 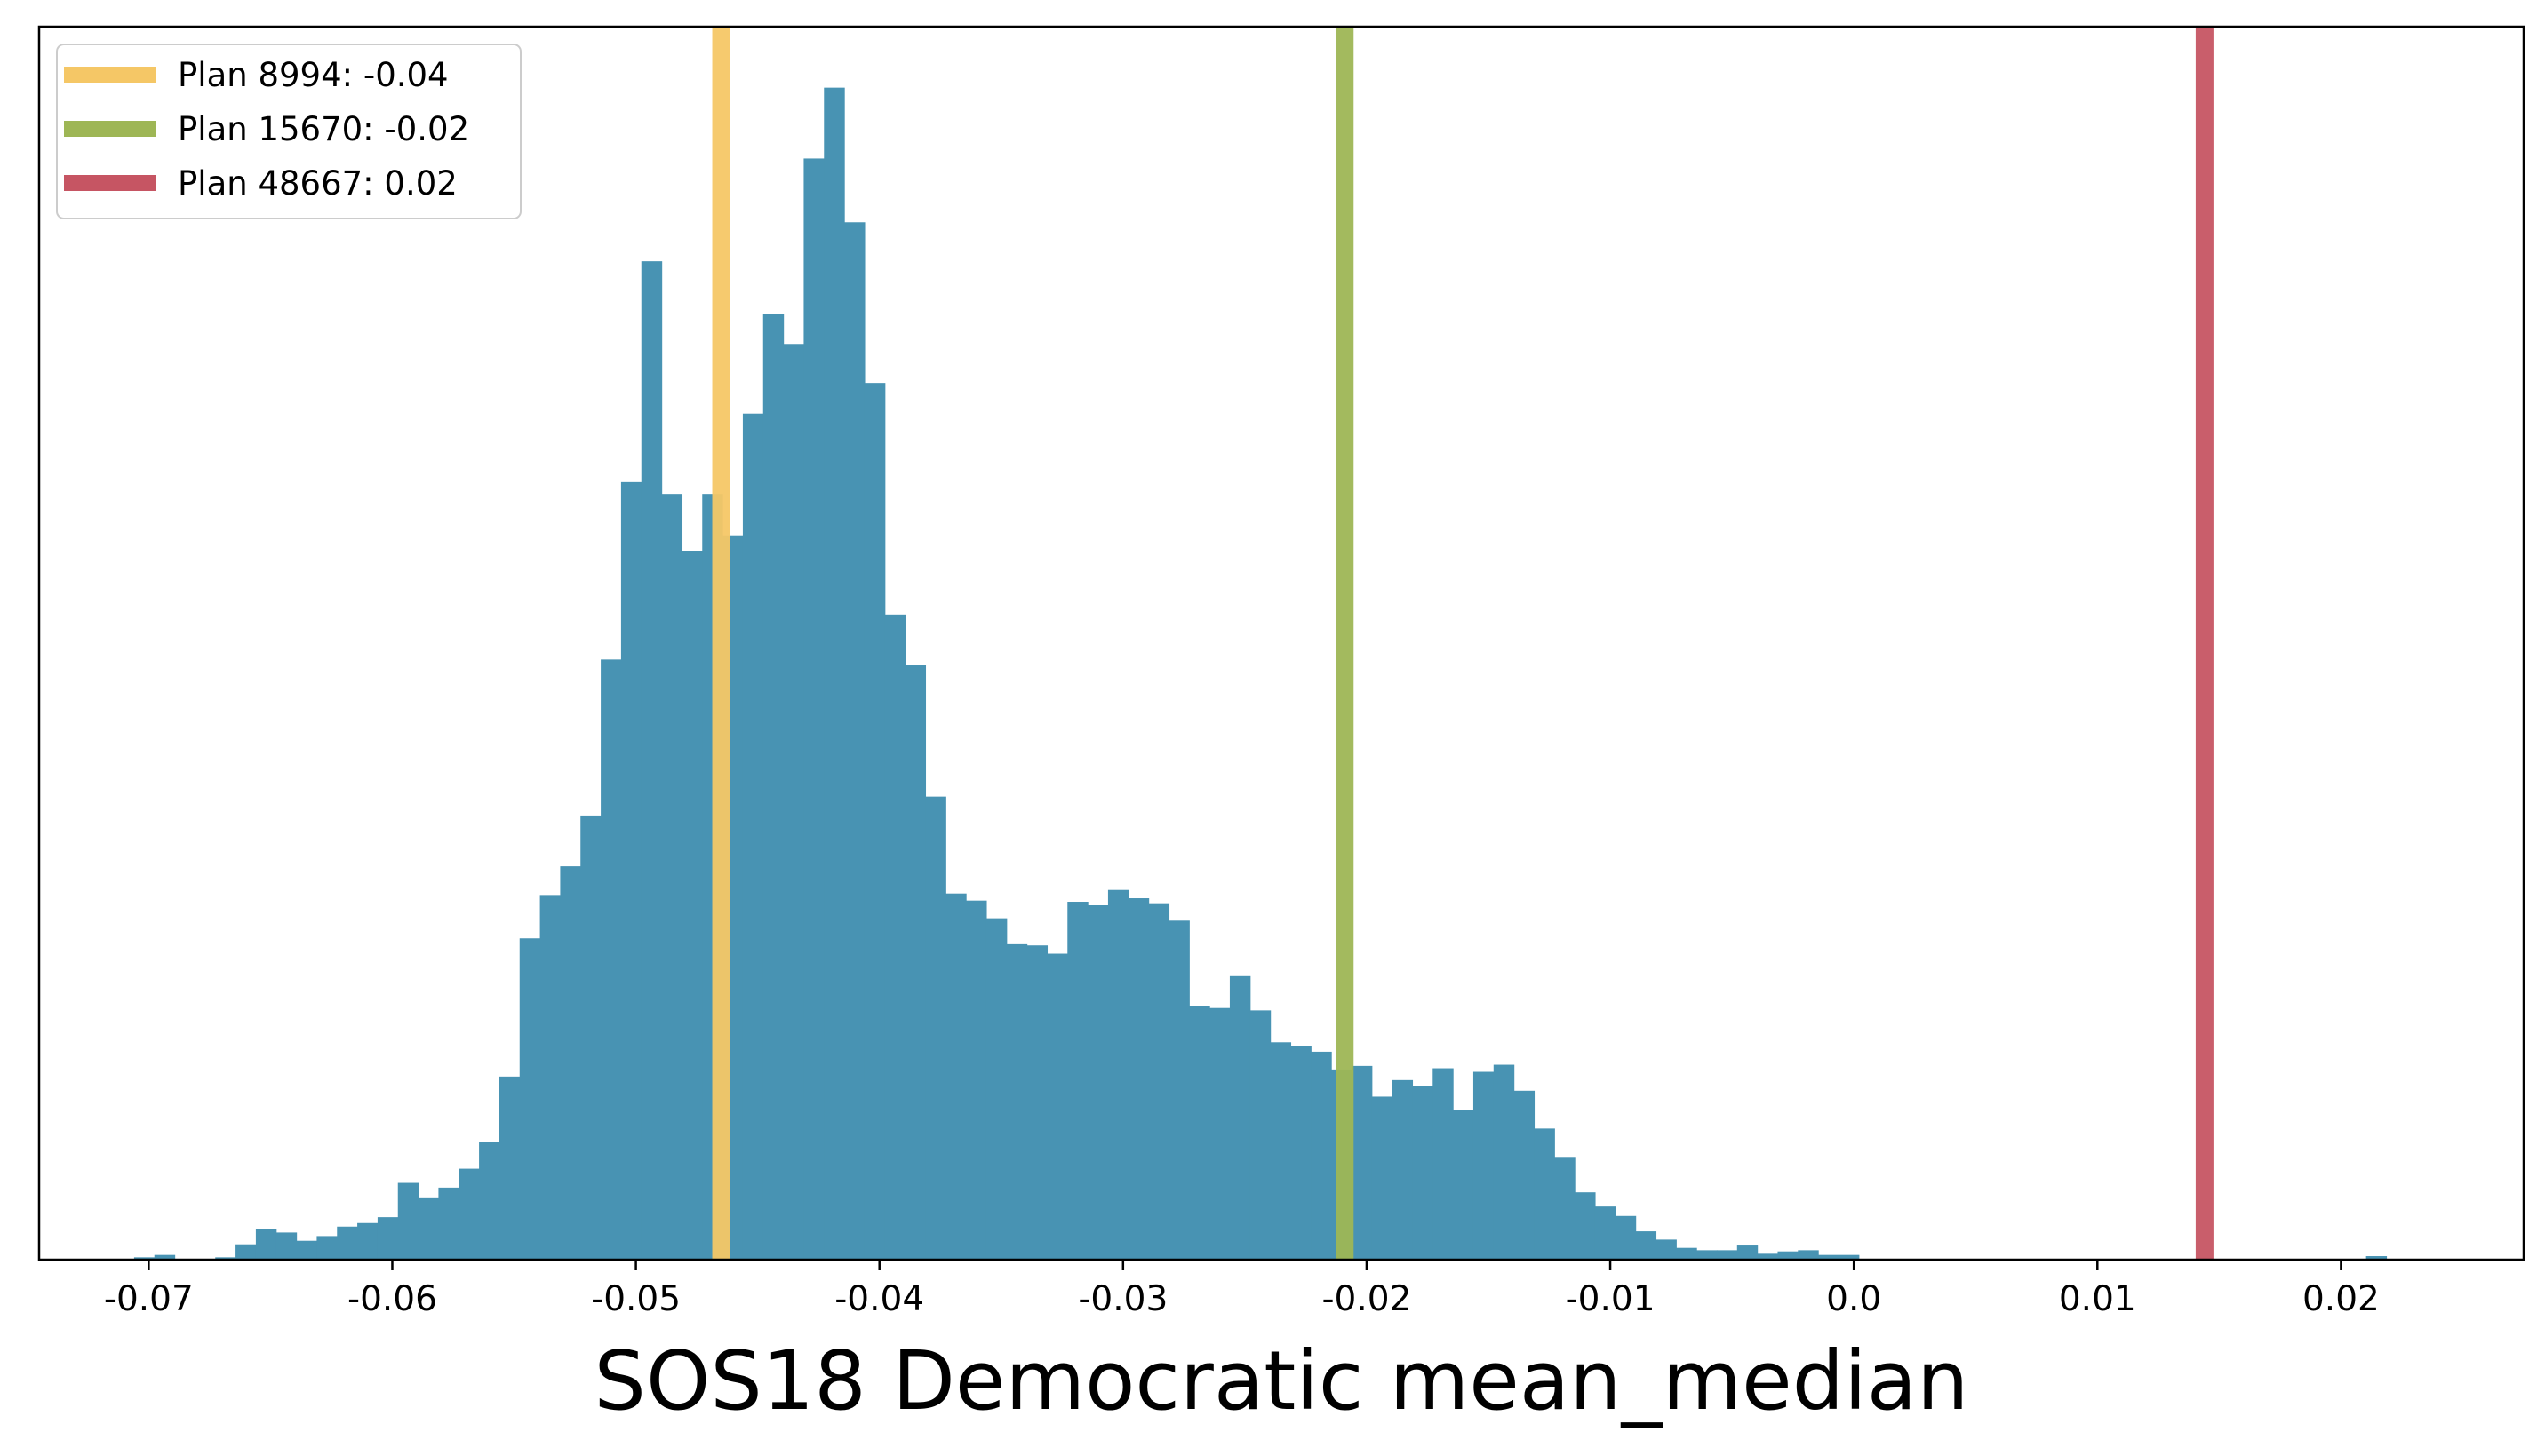 I want to click on x-axis-label: SOS18 Democratic mean_median, so click(x=1281, y=1380).